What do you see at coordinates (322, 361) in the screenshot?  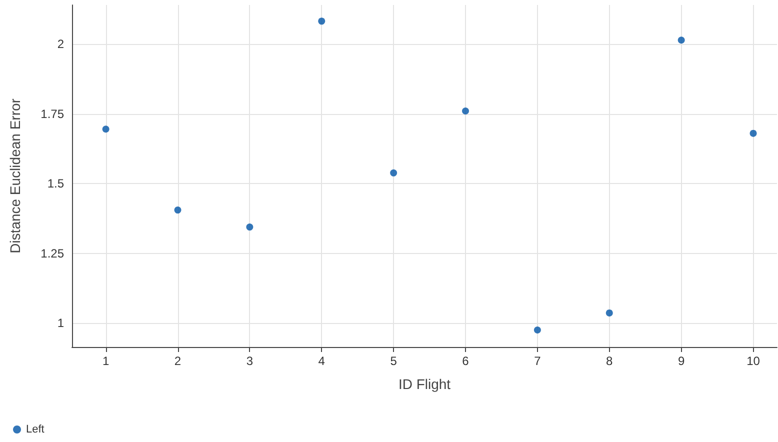 I see `x-tick-label: 4` at bounding box center [322, 361].